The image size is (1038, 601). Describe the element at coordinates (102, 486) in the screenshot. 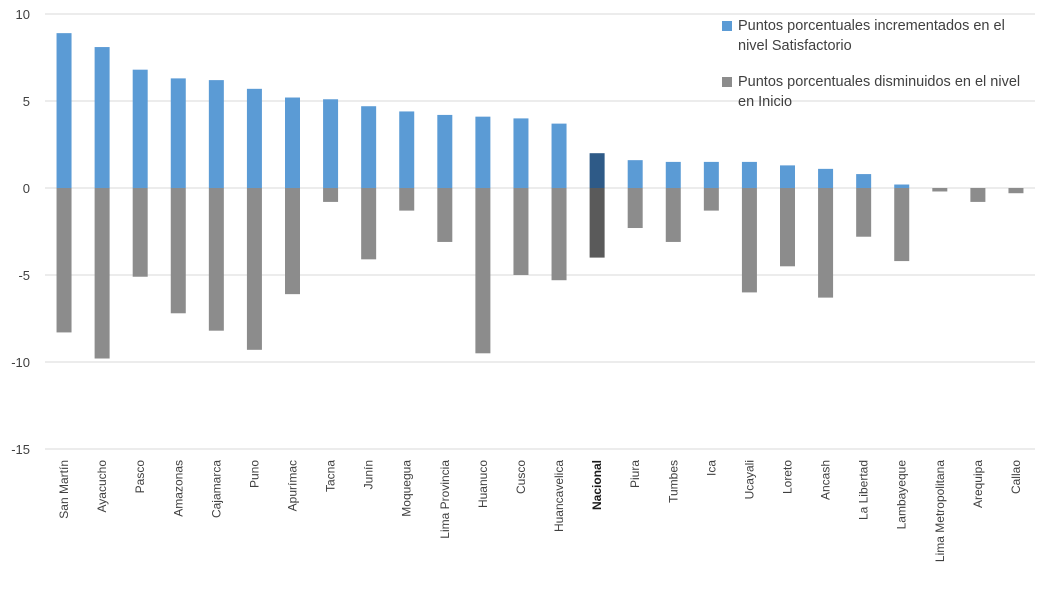

I see `x-tick-label: Ayacucho` at that location.